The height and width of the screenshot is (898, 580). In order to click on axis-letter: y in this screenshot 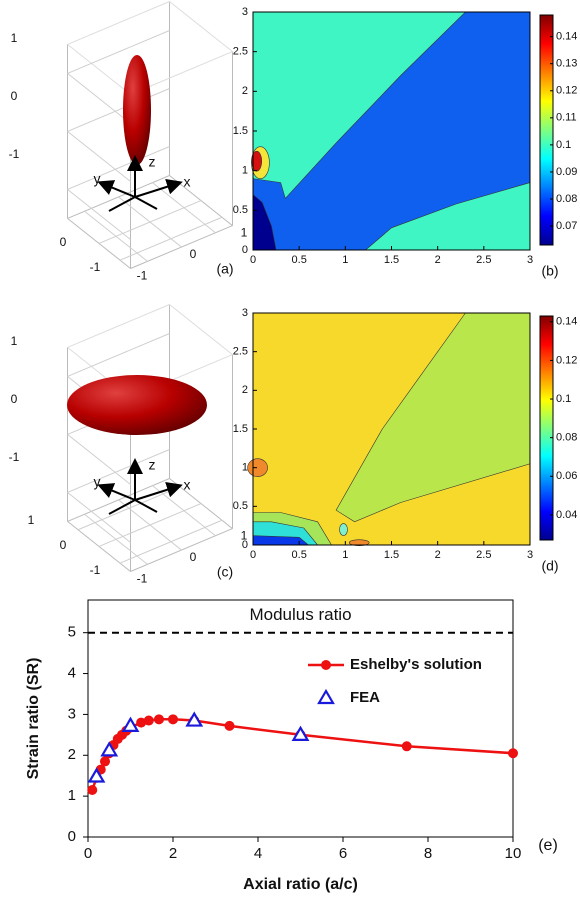, I will do `click(97, 179)`.